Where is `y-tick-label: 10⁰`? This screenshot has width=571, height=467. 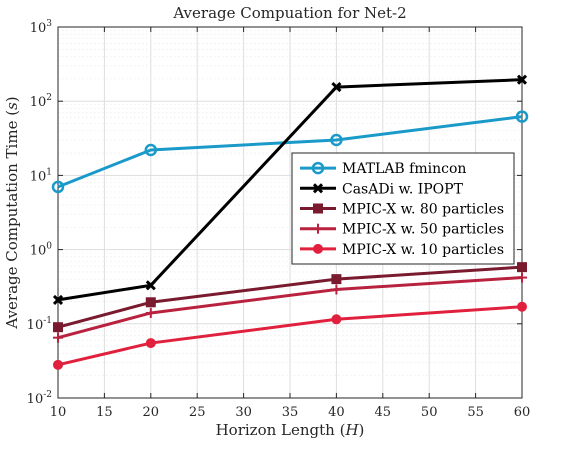
y-tick-label: 10⁰ is located at coordinates (41, 250).